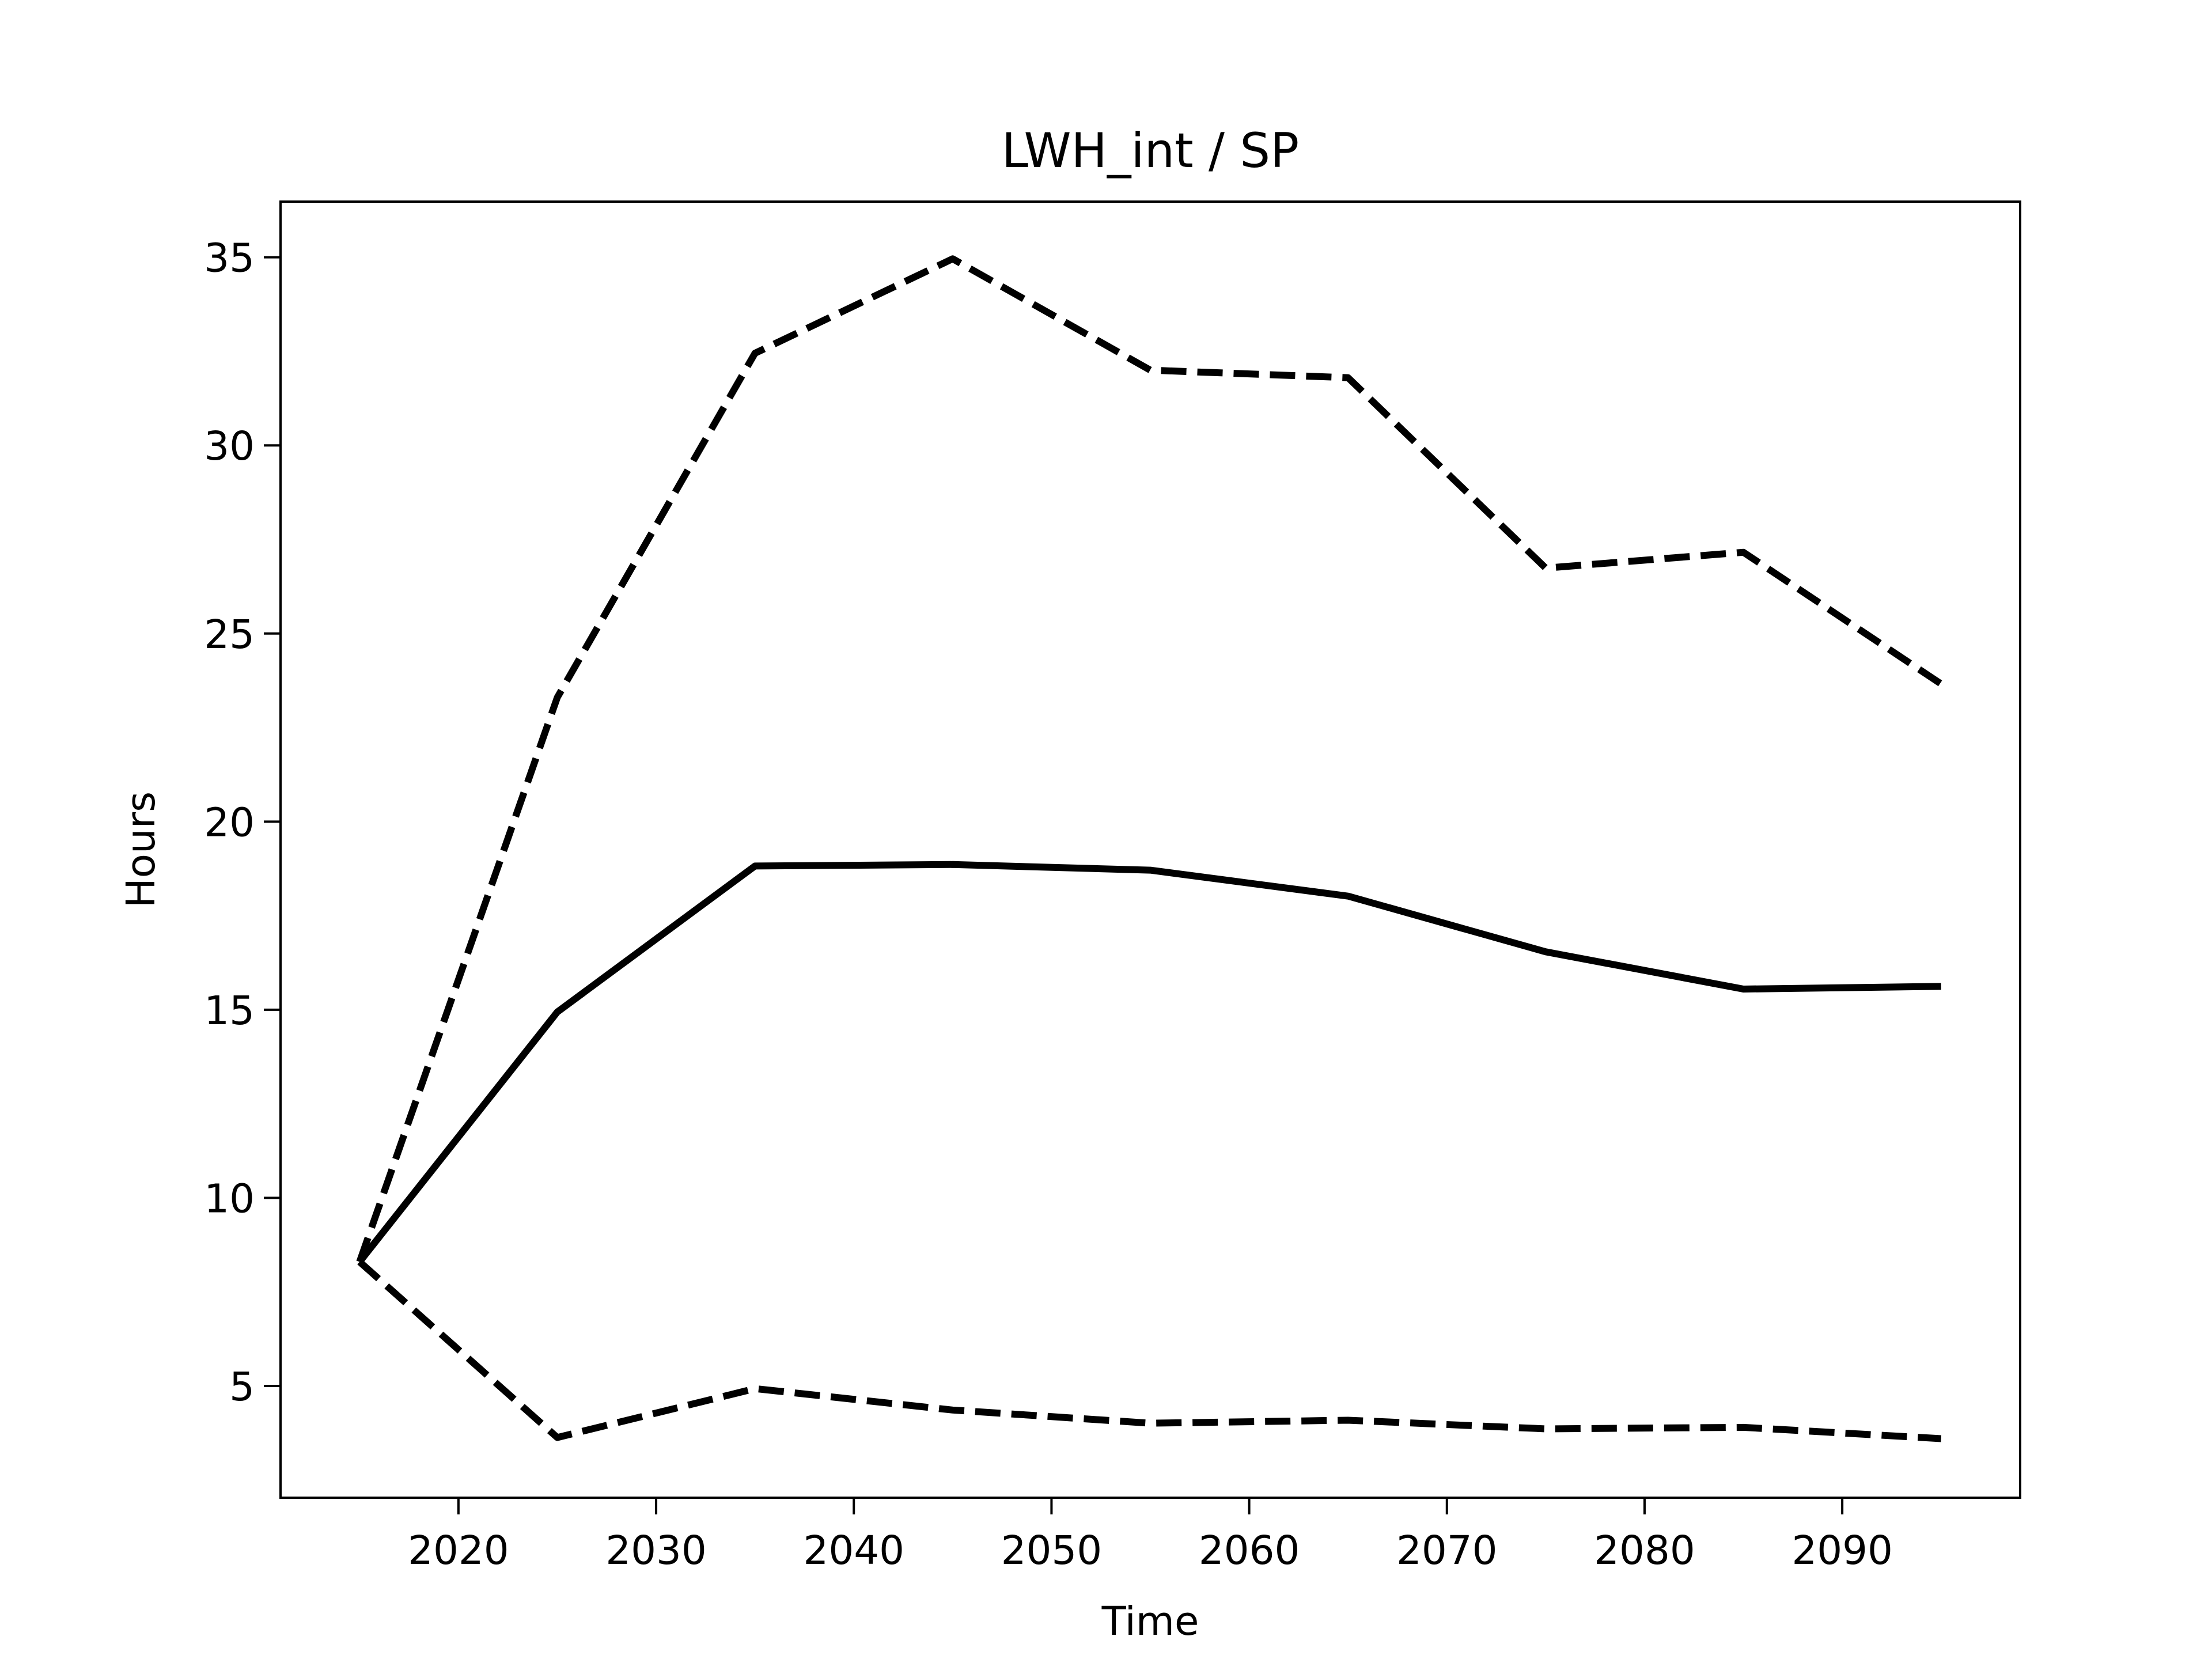 The width and height of the screenshot is (2212, 1659). What do you see at coordinates (1447, 1551) in the screenshot?
I see `x-tick-label: 2070` at bounding box center [1447, 1551].